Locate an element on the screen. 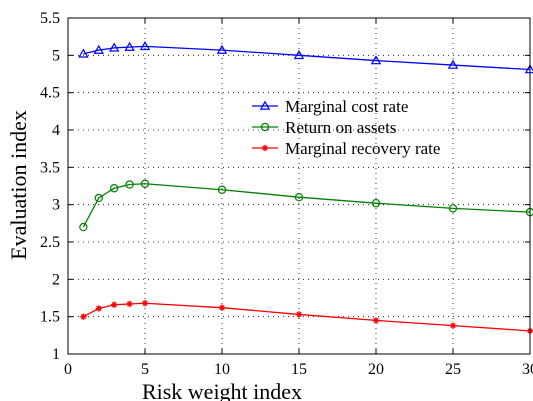 Image resolution: width=533 pixels, height=401 pixels. x-tick-label: 0 is located at coordinates (68, 369).